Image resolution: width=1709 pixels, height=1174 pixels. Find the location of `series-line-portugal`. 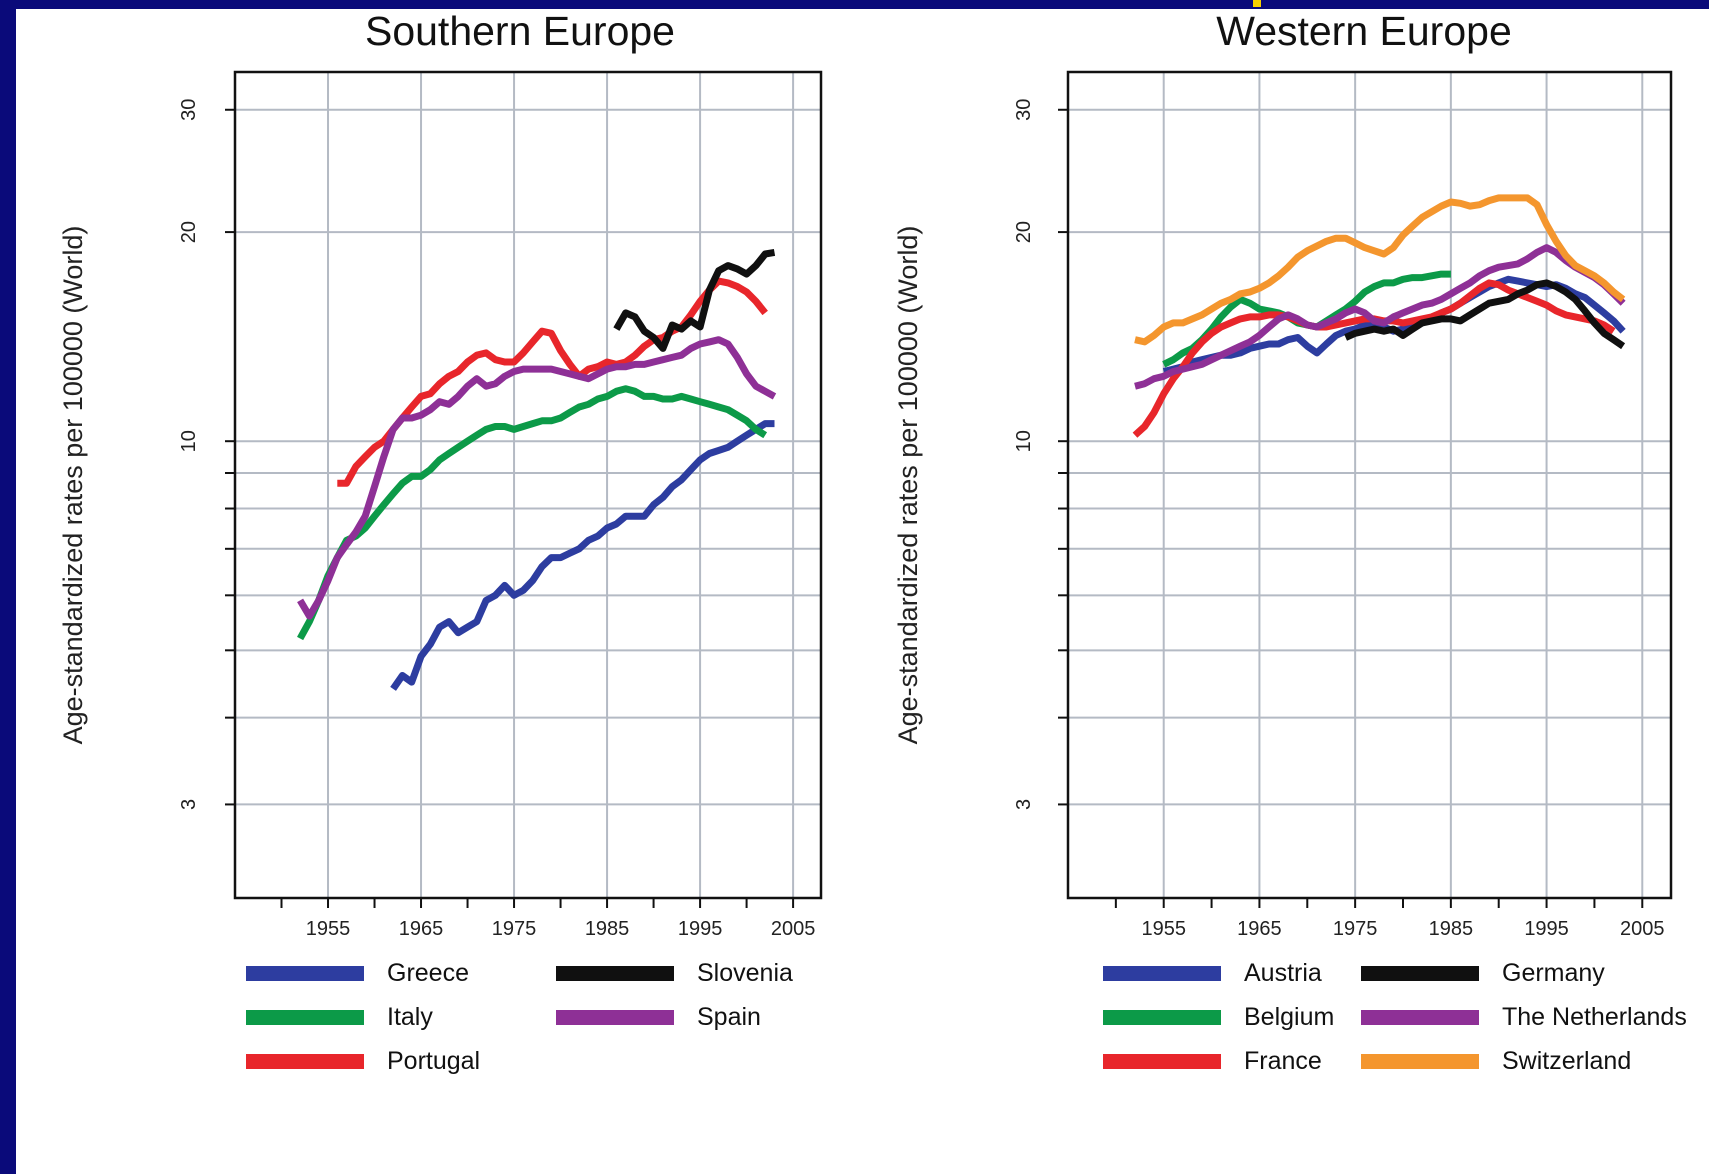

series-line-portugal is located at coordinates (552, 382).